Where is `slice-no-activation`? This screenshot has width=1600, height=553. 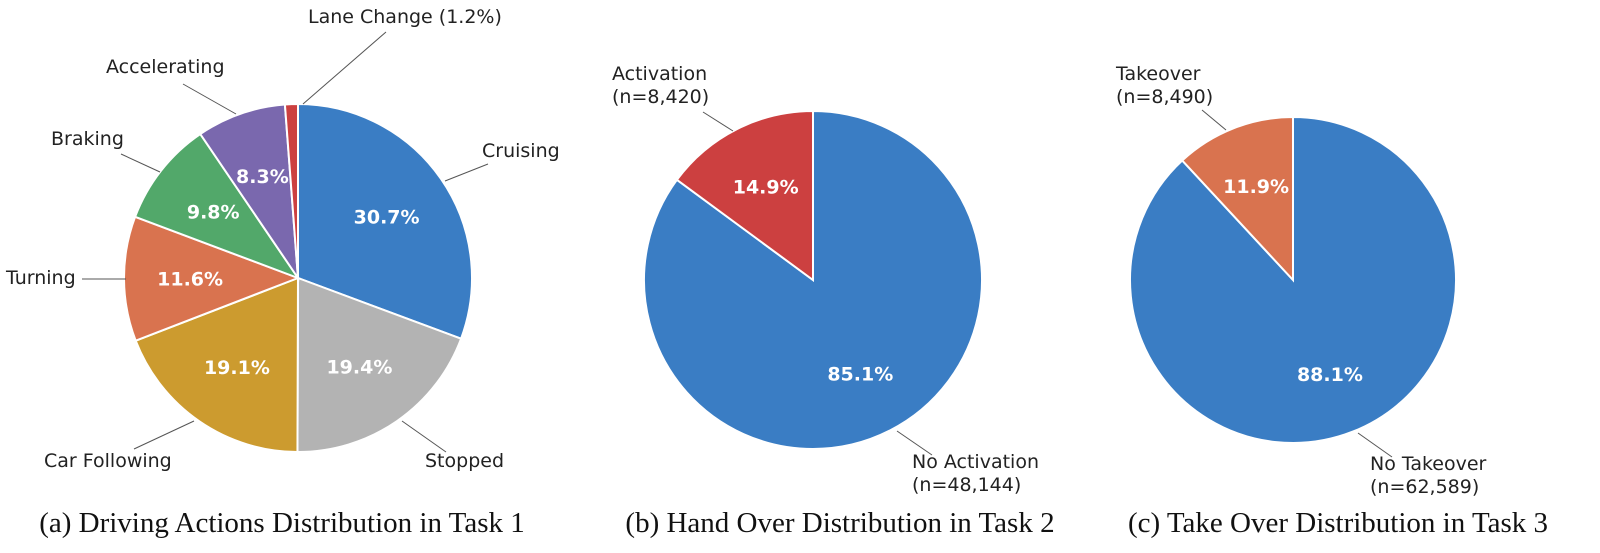 slice-no-activation is located at coordinates (812, 279).